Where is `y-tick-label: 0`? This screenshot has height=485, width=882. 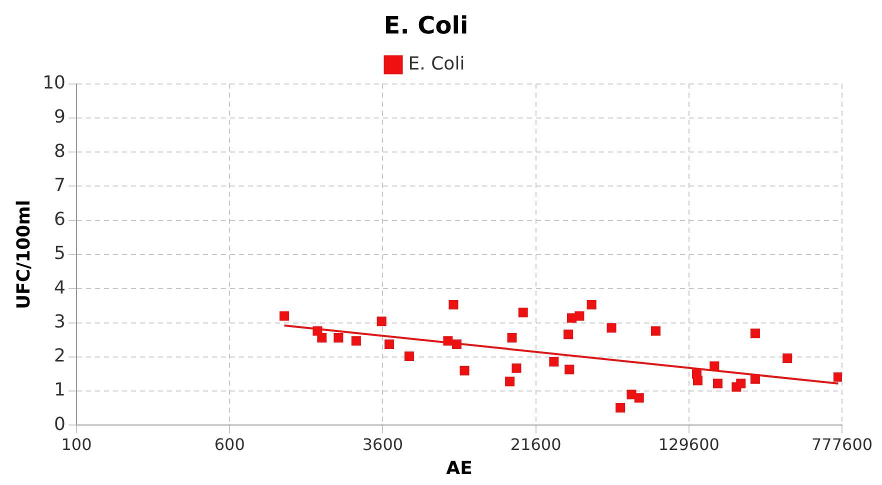
y-tick-label: 0 is located at coordinates (60, 424).